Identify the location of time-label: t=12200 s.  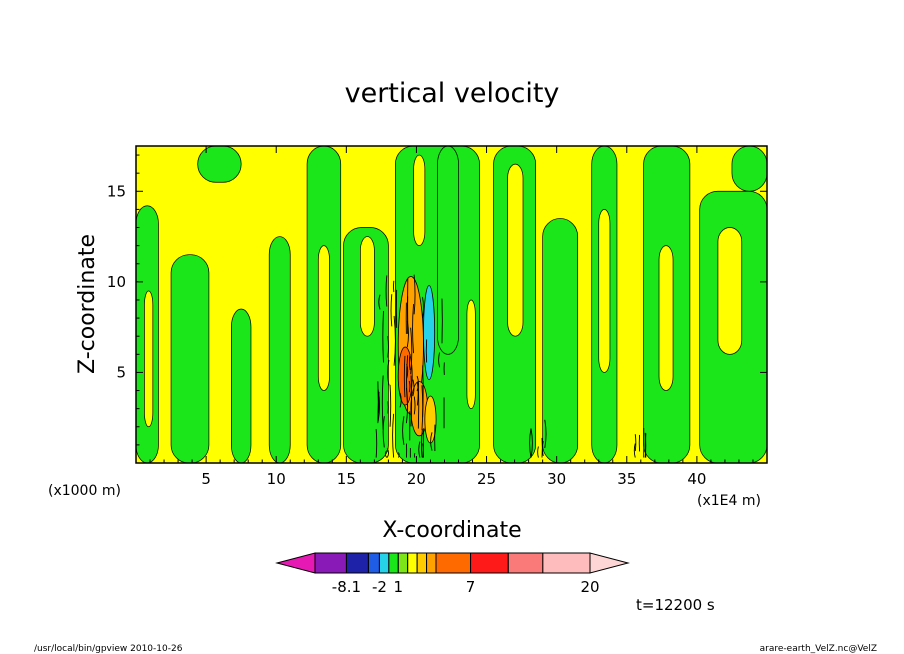
(675, 605).